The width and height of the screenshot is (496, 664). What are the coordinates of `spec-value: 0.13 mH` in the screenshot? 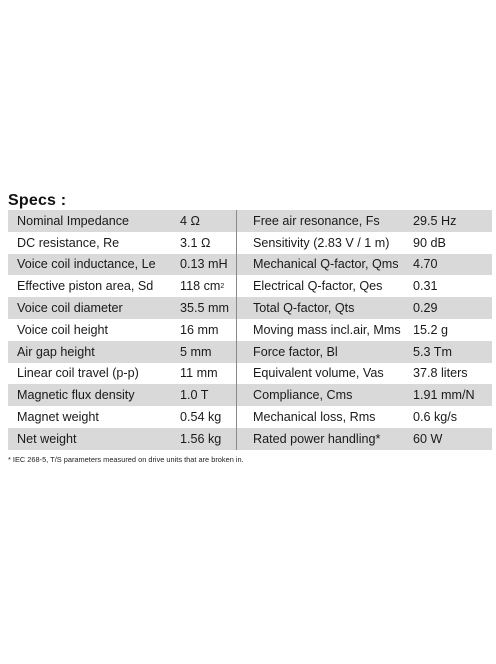 It's located at (204, 264).